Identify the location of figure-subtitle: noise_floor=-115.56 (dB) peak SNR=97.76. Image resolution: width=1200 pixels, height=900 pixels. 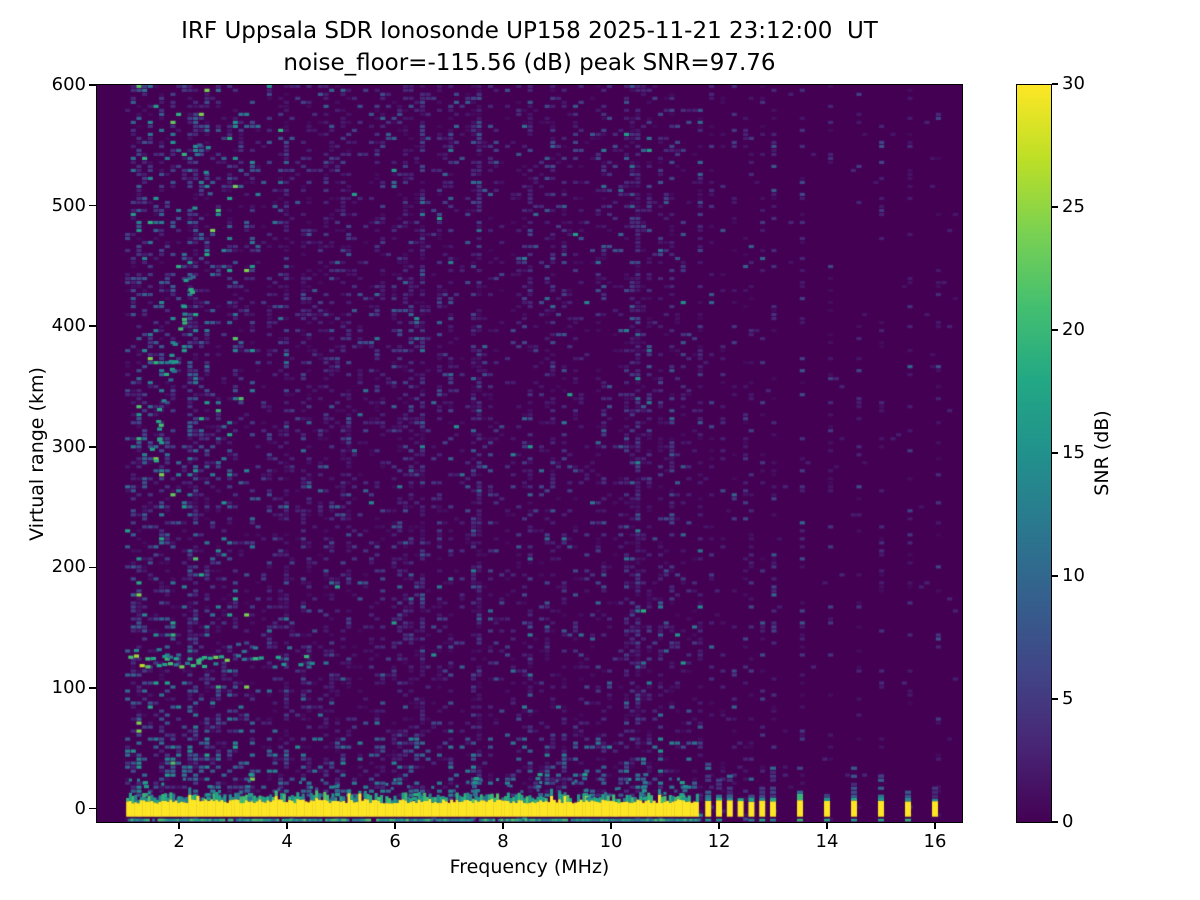
(529, 63).